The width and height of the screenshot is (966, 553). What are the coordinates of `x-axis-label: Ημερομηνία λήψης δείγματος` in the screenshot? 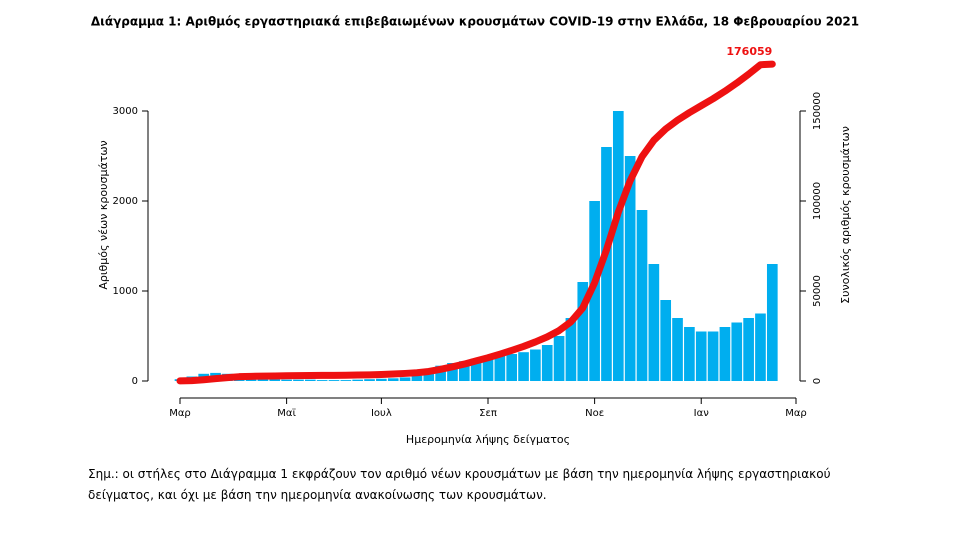 It's located at (488, 439).